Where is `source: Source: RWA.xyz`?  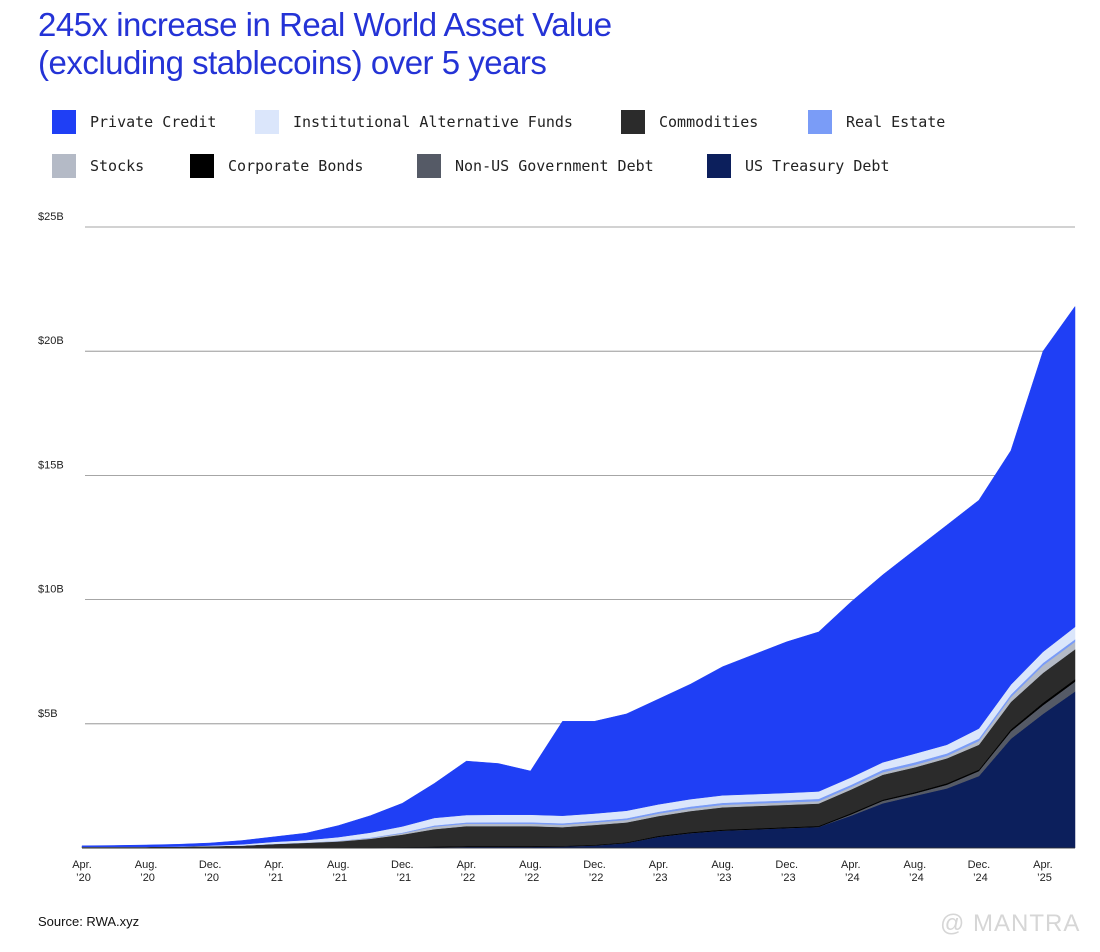 source: Source: RWA.xyz is located at coordinates (89, 921).